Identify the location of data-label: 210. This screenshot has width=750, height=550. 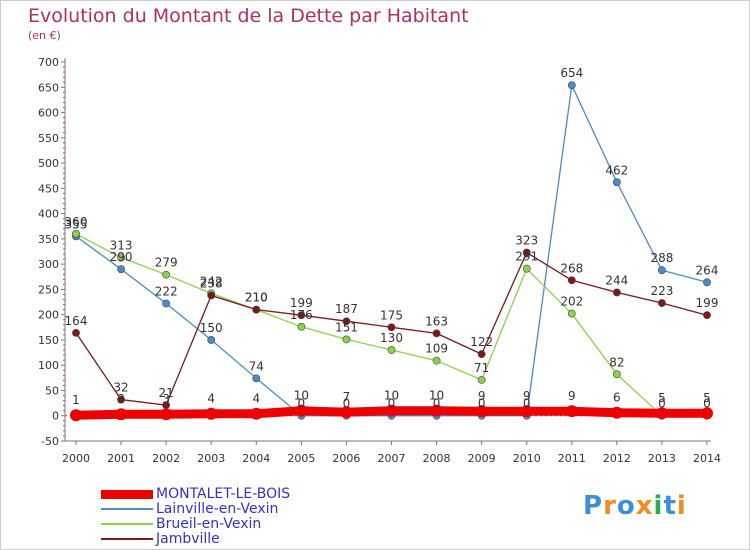
(256, 298).